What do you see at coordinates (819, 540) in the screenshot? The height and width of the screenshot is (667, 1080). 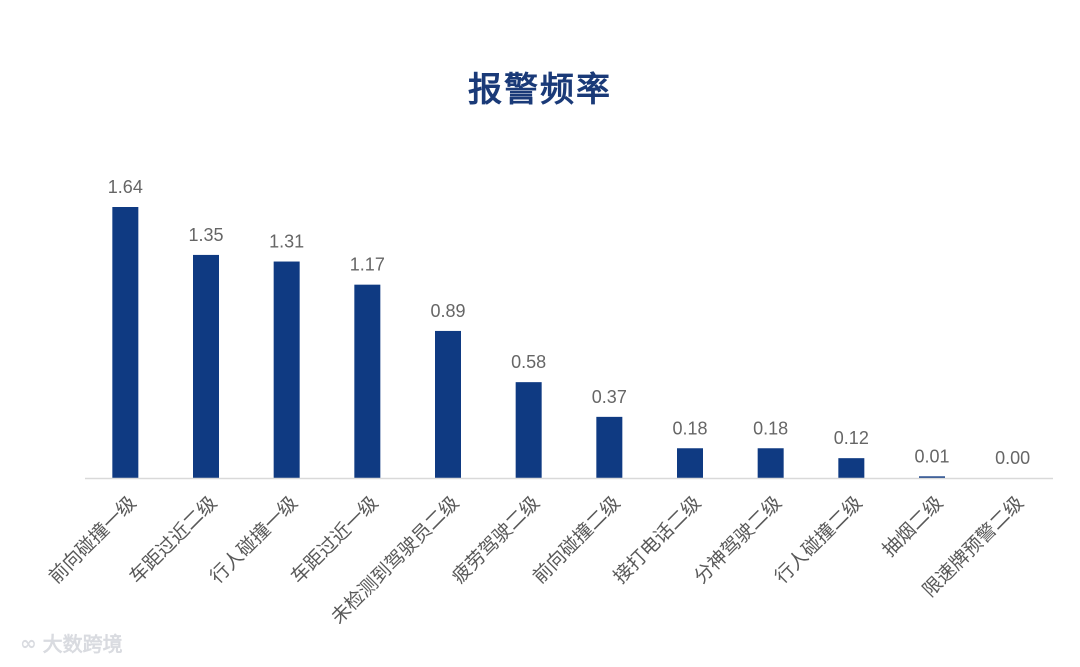 I see `category-label: 行人碰撞二级` at bounding box center [819, 540].